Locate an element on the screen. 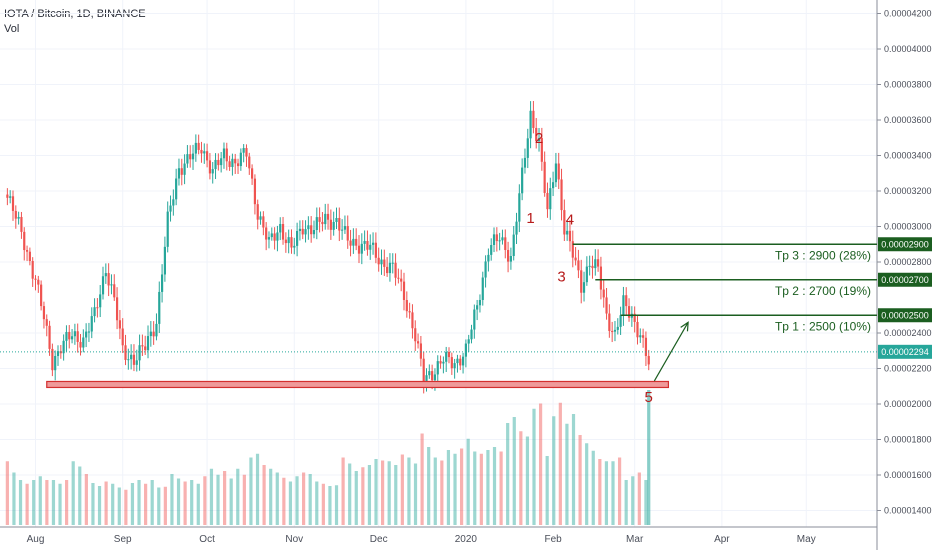 This screenshot has height=550, width=932. wave-label-2: 2 is located at coordinates (539, 138).